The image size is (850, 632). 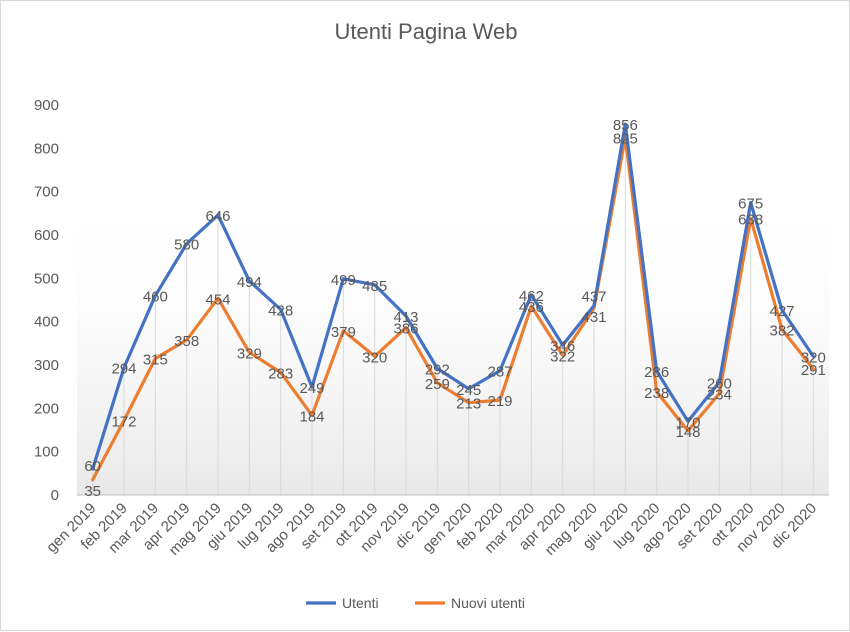 What do you see at coordinates (531, 296) in the screenshot?
I see `data-label: 462` at bounding box center [531, 296].